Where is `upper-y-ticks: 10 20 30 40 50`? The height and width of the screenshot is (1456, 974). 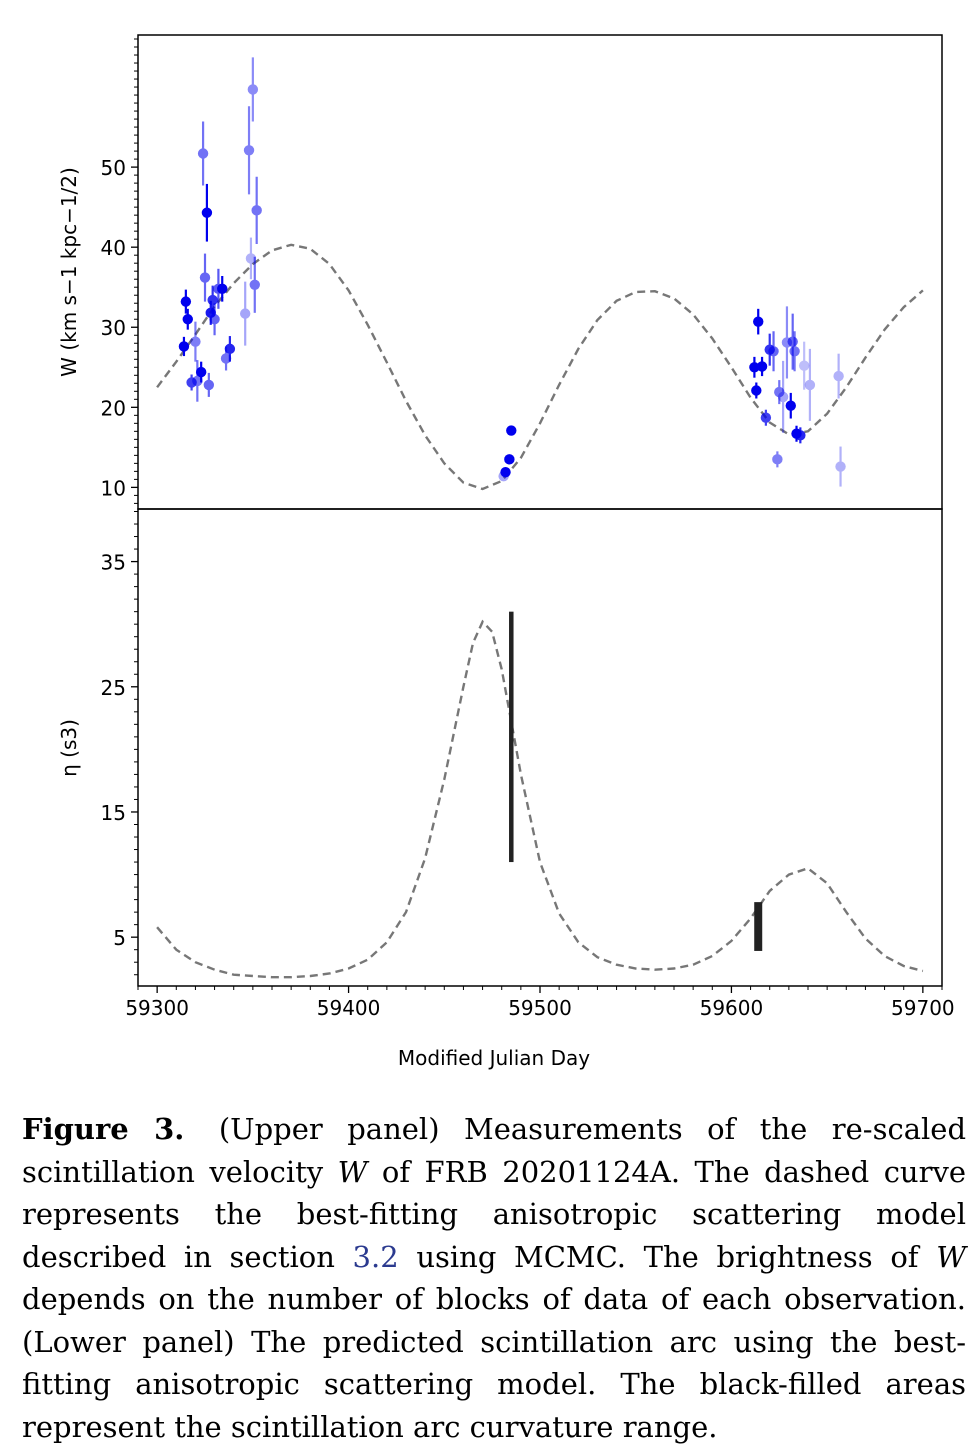
upper-y-ticks: 10 20 30 40 50 is located at coordinates (119, 271).